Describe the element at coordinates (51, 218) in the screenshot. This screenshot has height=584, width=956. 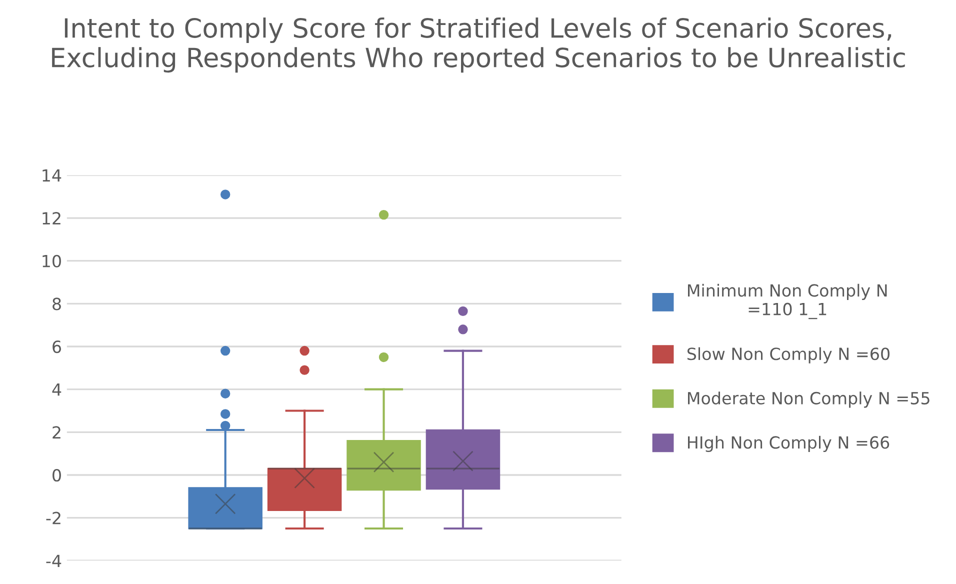
I see `y-tick-label: 12` at that location.